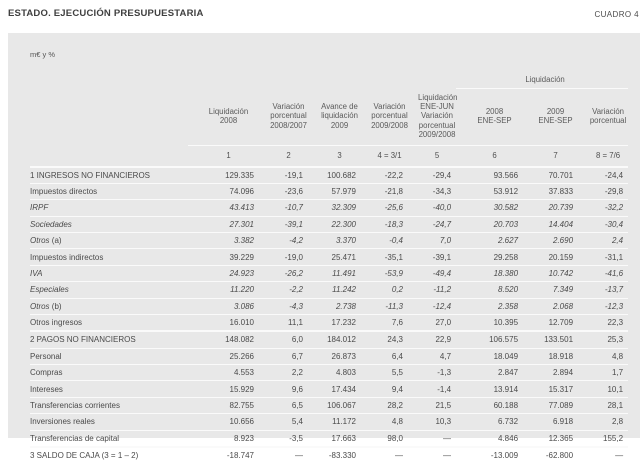 Image resolution: width=640 pixels, height=463 pixels. What do you see at coordinates (283, 290) in the screenshot?
I see `cell-value: -2,2` at bounding box center [283, 290].